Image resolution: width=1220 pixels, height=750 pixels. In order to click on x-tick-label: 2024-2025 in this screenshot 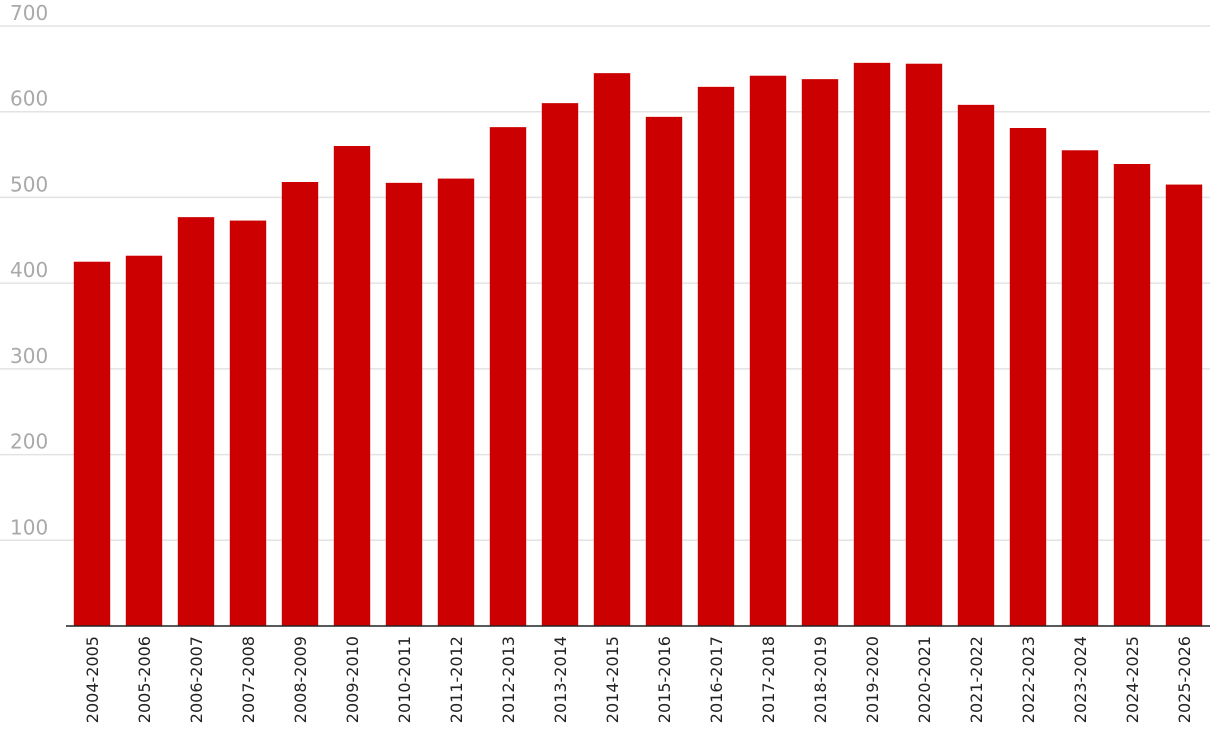, I will do `click(1132, 679)`.